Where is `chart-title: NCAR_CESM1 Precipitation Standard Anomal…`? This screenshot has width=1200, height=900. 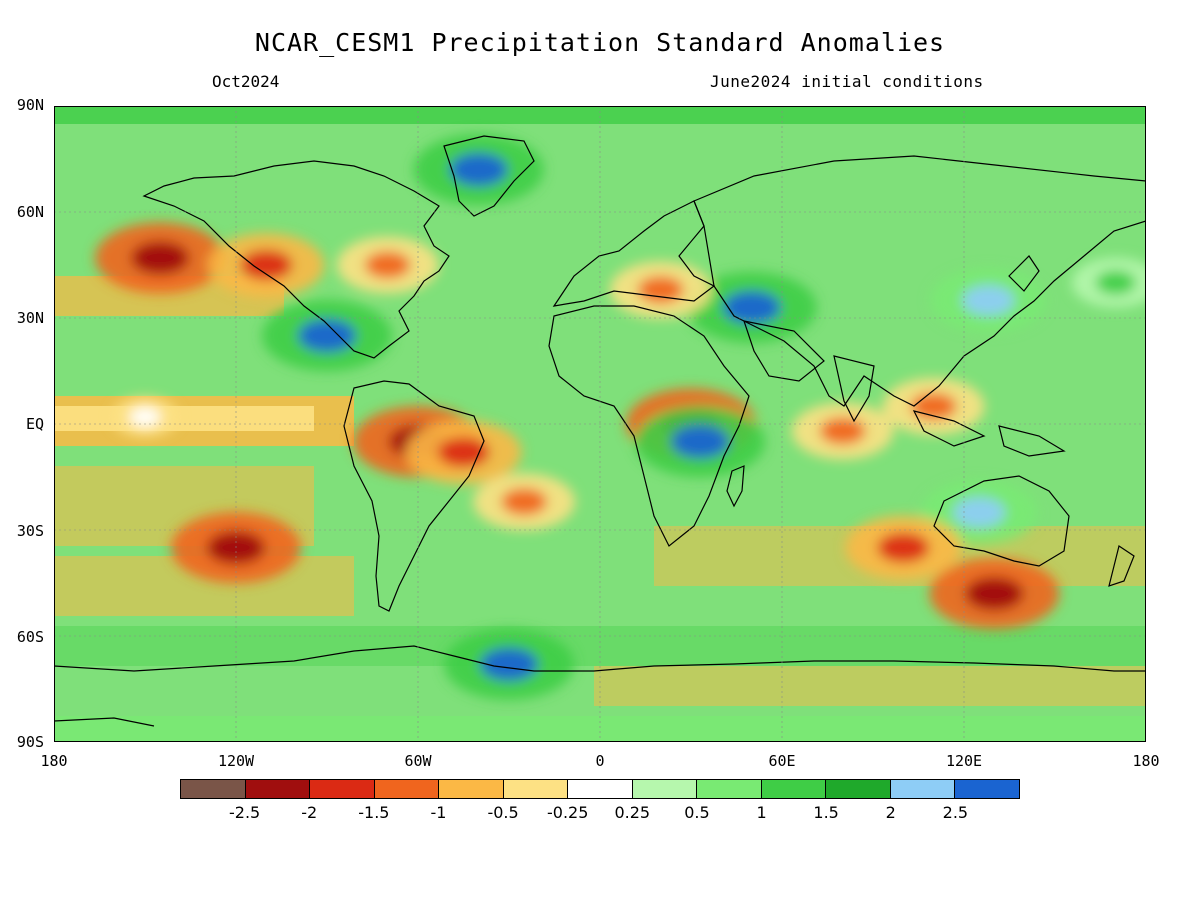
chart-title: NCAR_CESM1 Precipitation Standard Anomal… is located at coordinates (600, 42).